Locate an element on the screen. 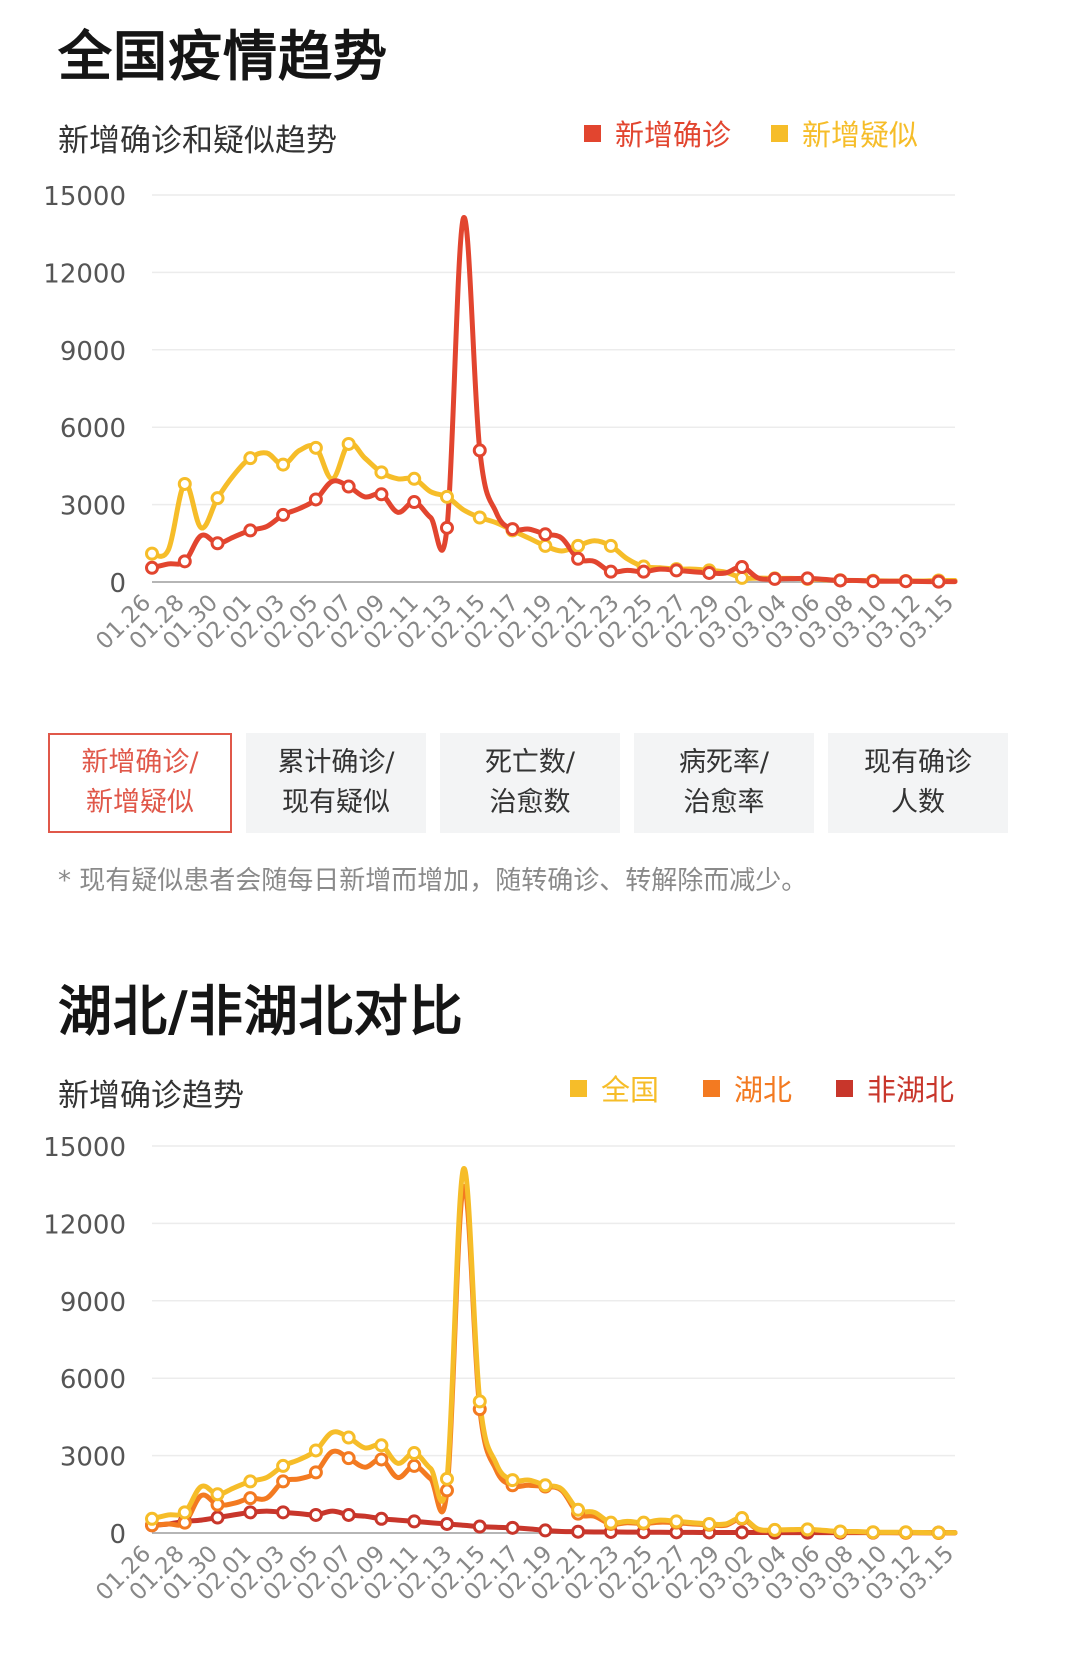 Image resolution: width=1080 pixels, height=1661 pixels. tab-current-confirmed: 现有确诊 人数 is located at coordinates (918, 783).